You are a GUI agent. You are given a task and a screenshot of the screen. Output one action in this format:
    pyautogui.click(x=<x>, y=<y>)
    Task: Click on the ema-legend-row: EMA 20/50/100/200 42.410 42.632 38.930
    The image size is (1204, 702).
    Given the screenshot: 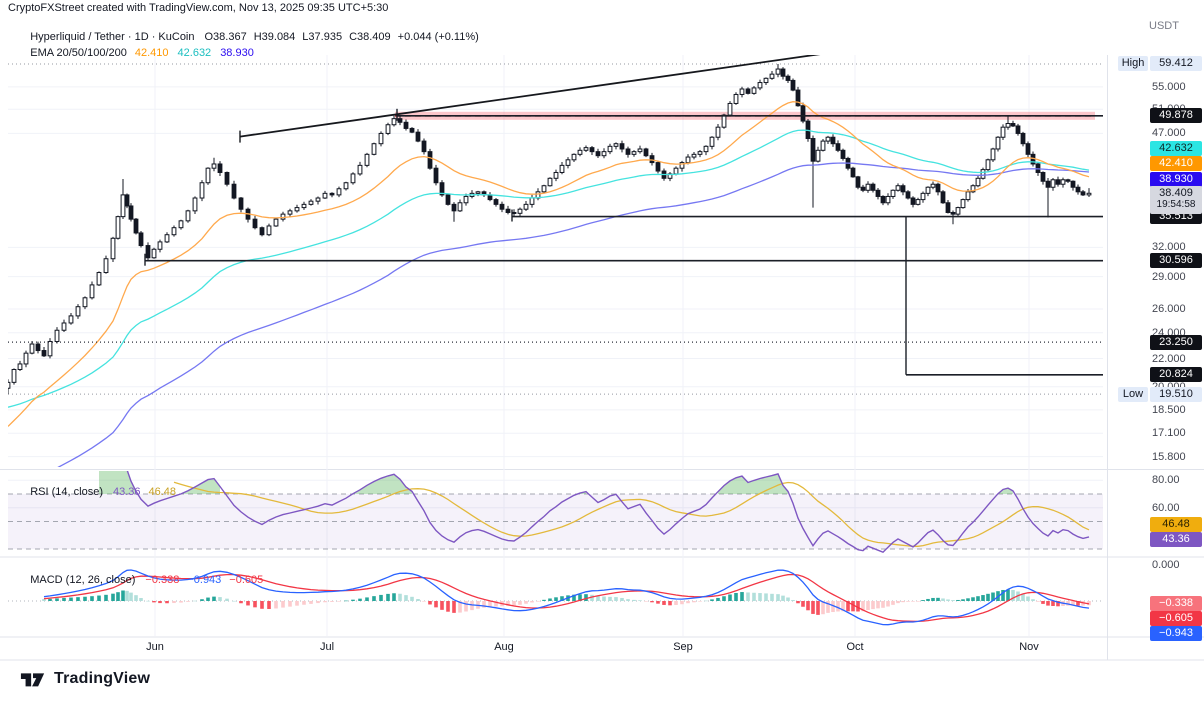 What is the action you would take?
    pyautogui.click(x=140, y=53)
    